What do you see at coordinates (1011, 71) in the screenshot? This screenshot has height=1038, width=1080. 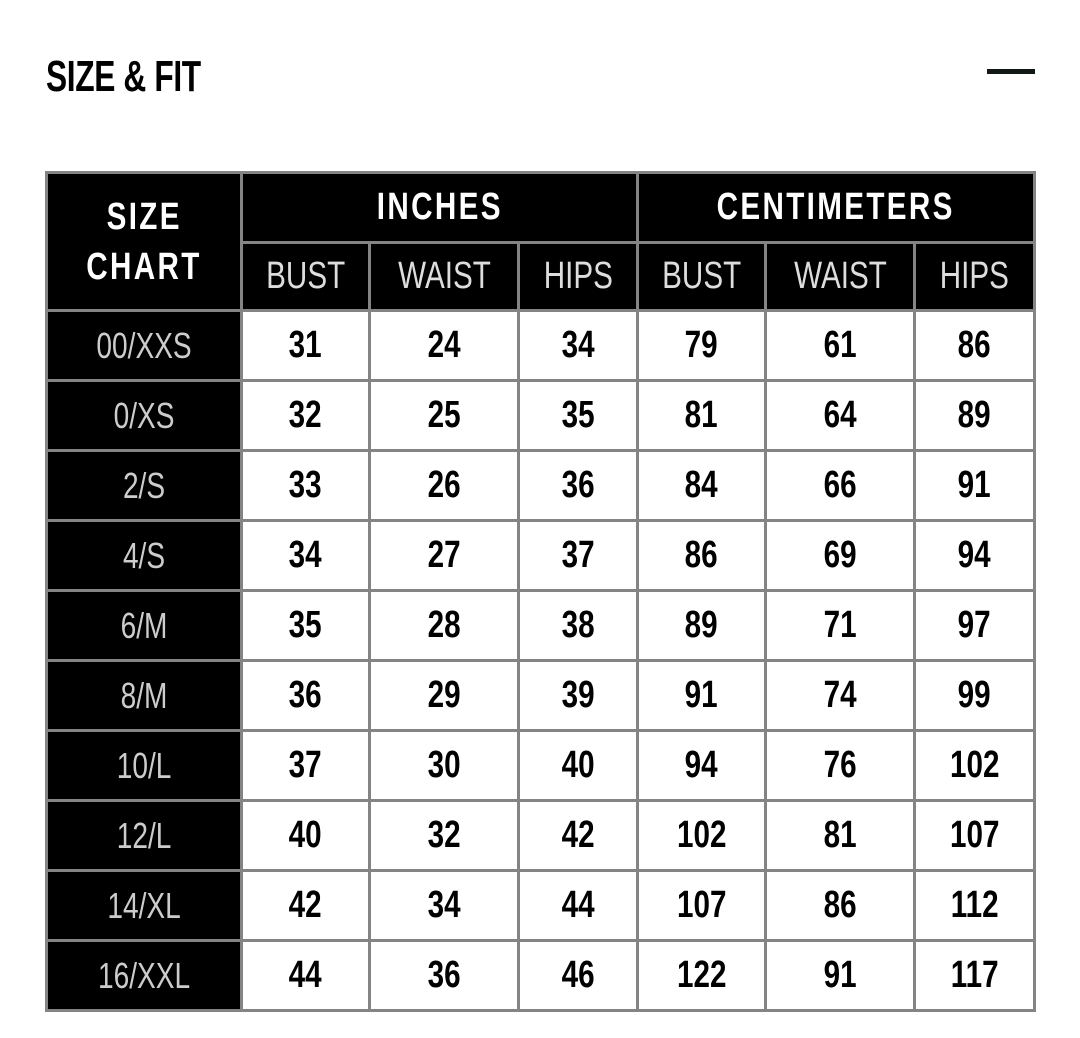 I see `minus-icon` at bounding box center [1011, 71].